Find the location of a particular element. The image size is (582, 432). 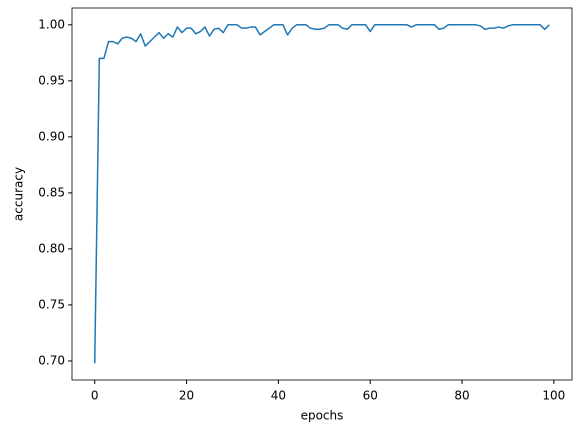

x-tick-label: 0 is located at coordinates (95, 396).